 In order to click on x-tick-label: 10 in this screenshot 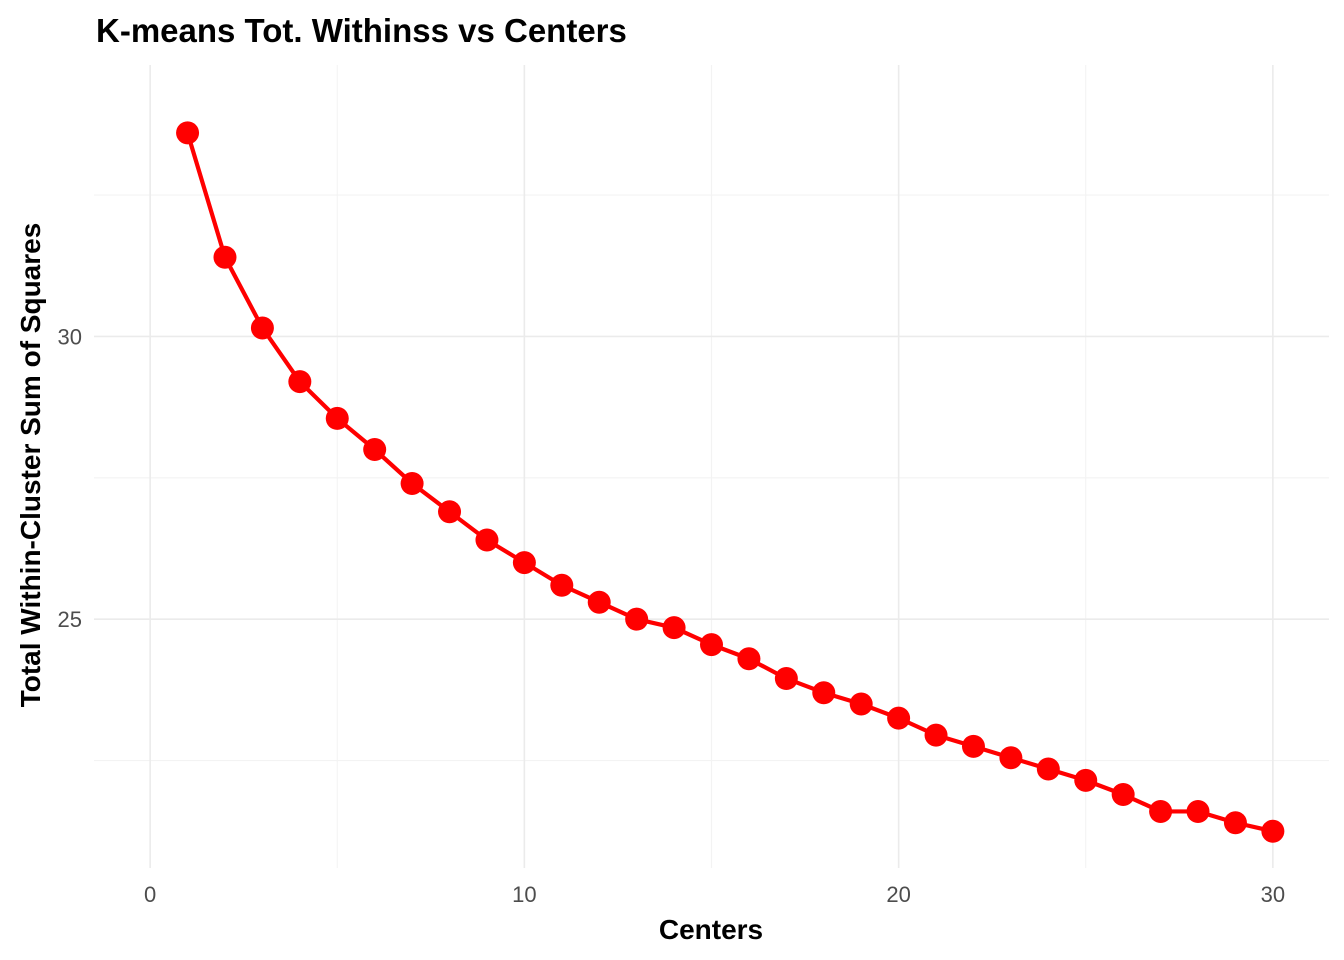, I will do `click(524, 894)`.